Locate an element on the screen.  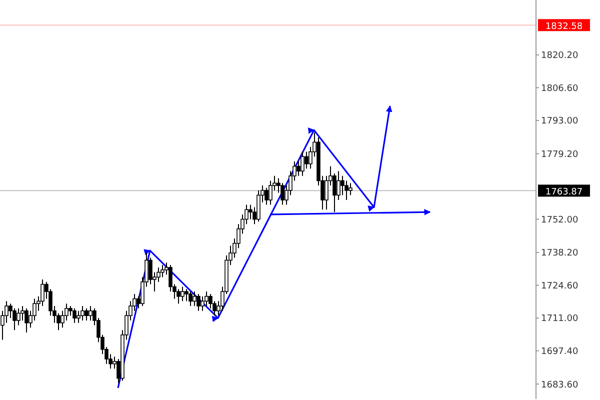
y-tick-label: 1711.00 is located at coordinates (559, 319).